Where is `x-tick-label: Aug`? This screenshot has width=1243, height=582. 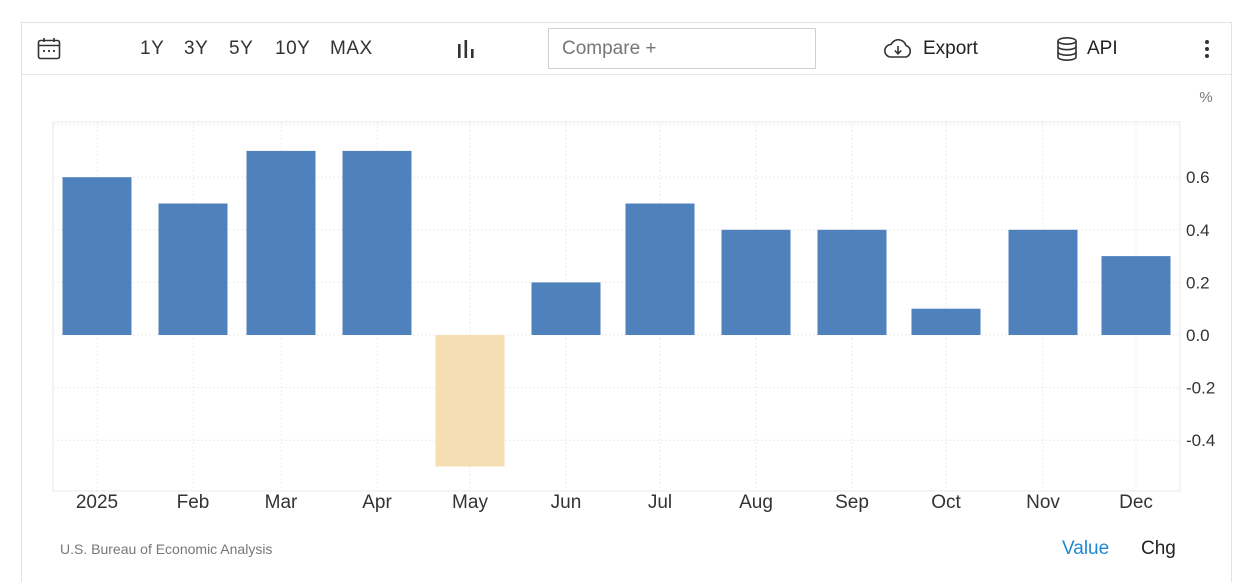
x-tick-label: Aug is located at coordinates (756, 502).